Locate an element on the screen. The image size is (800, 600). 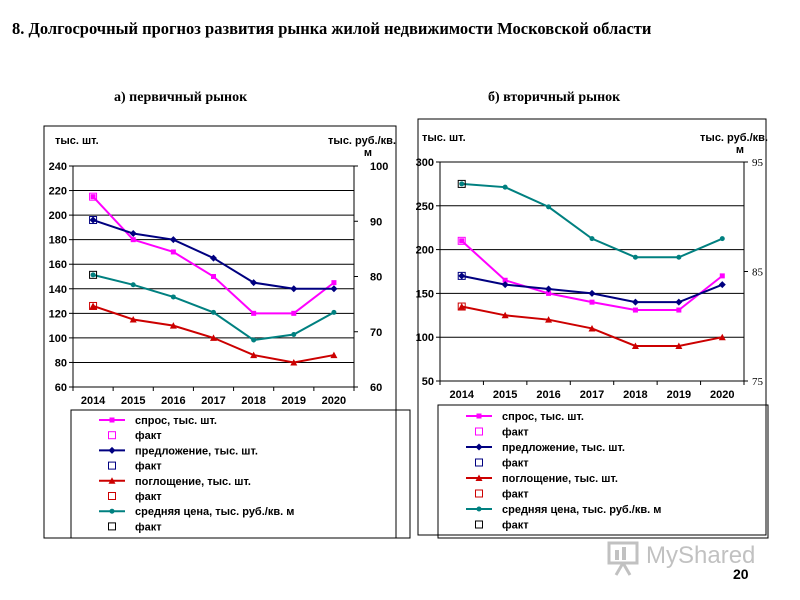
y-right-tick-label: 60 is located at coordinates (376, 388).